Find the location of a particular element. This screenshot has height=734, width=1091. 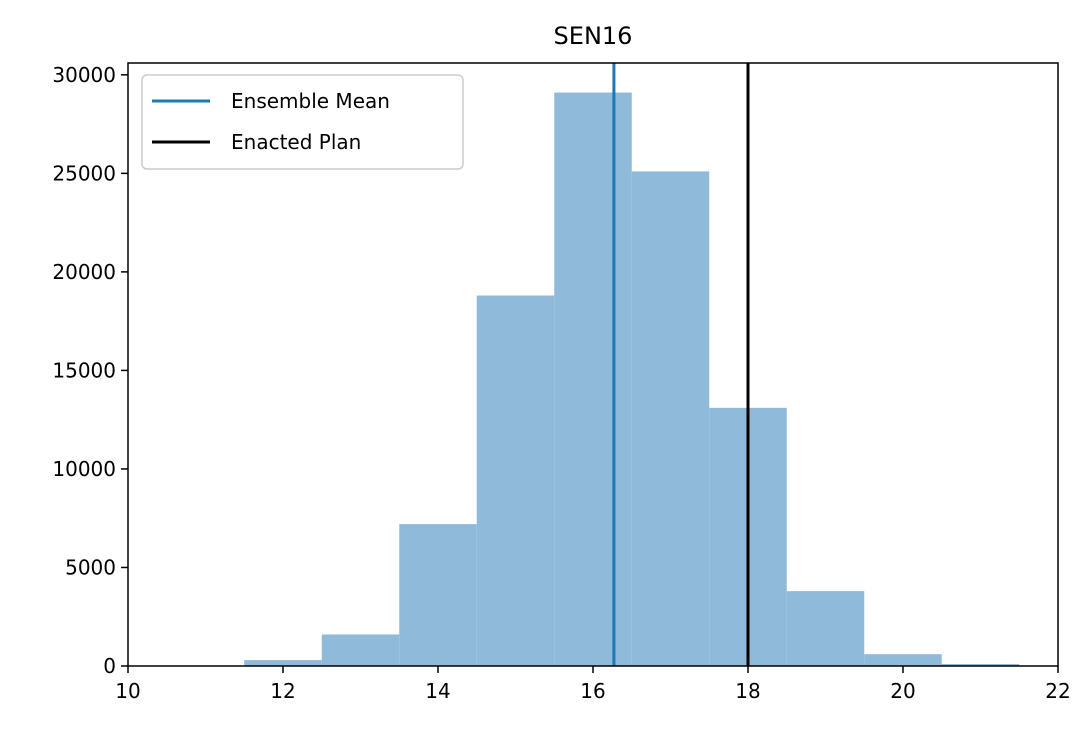

legend-label: Enacted Plan is located at coordinates (296, 142).